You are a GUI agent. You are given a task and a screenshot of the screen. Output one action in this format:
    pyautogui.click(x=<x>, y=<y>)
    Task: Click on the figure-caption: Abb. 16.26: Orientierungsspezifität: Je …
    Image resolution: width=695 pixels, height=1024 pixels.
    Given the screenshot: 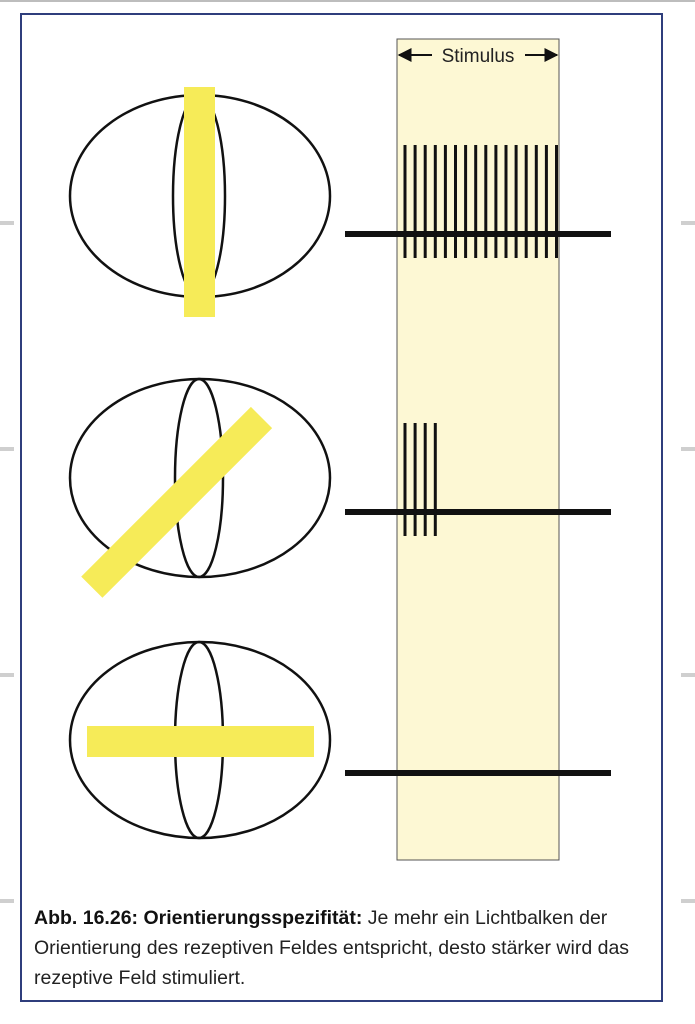 What is the action you would take?
    pyautogui.click(x=348, y=948)
    